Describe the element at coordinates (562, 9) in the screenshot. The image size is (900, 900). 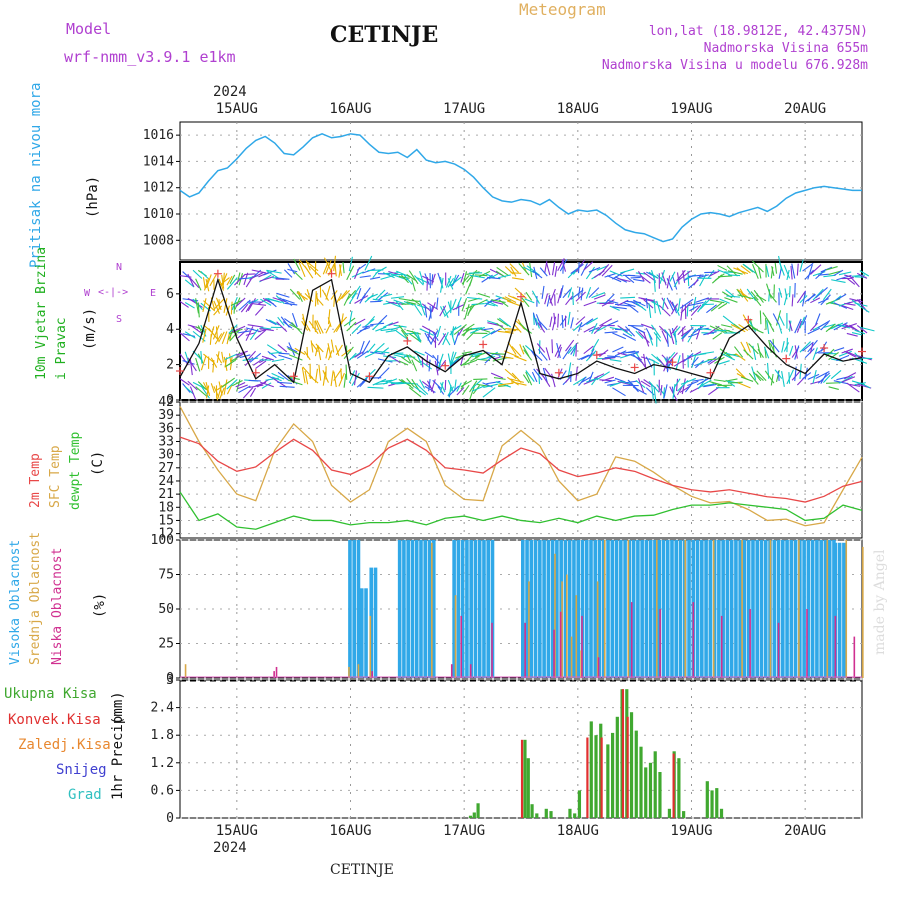
I see `meteogram-label: Meteogram` at that location.